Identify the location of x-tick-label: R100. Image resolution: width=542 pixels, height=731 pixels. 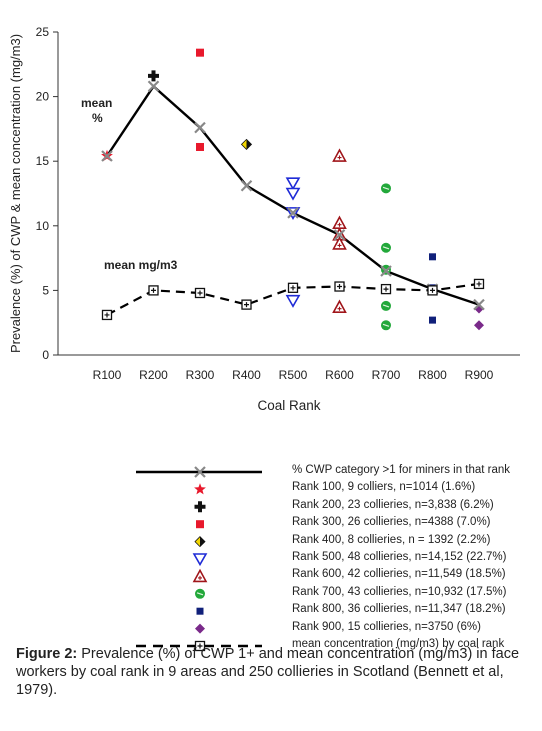
(107, 375).